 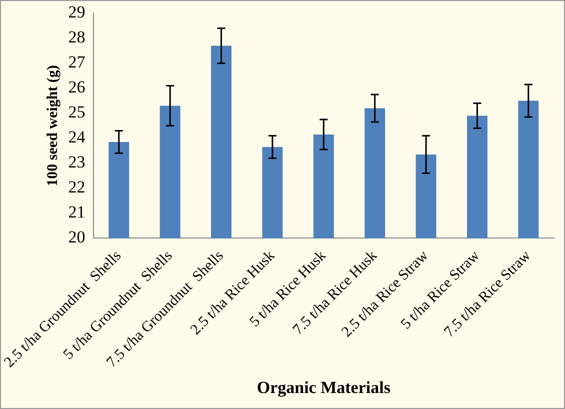 I want to click on y-tick-label: 28, so click(x=77, y=37).